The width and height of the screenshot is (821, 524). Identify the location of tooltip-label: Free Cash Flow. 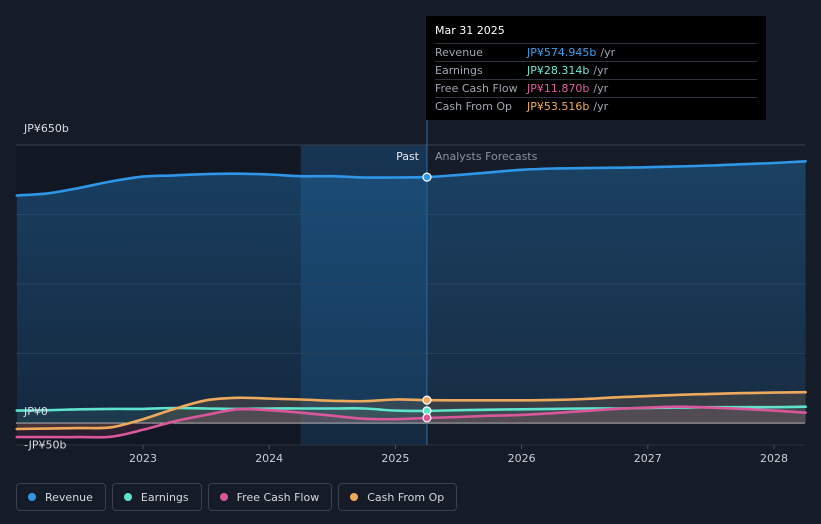
(476, 88).